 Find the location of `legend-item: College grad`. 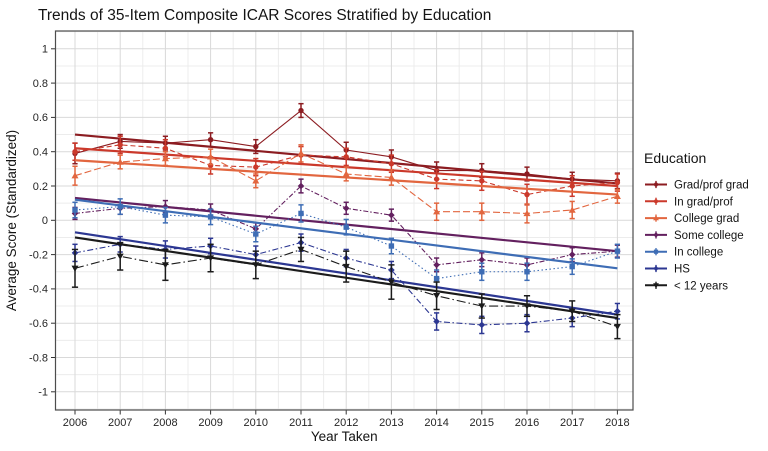

legend-item: College grad is located at coordinates (692, 219).